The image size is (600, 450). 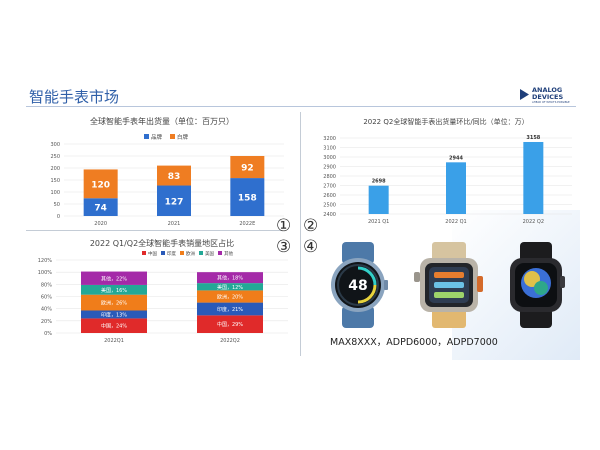 I want to click on y-tick-label: 80%, so click(x=46, y=285).